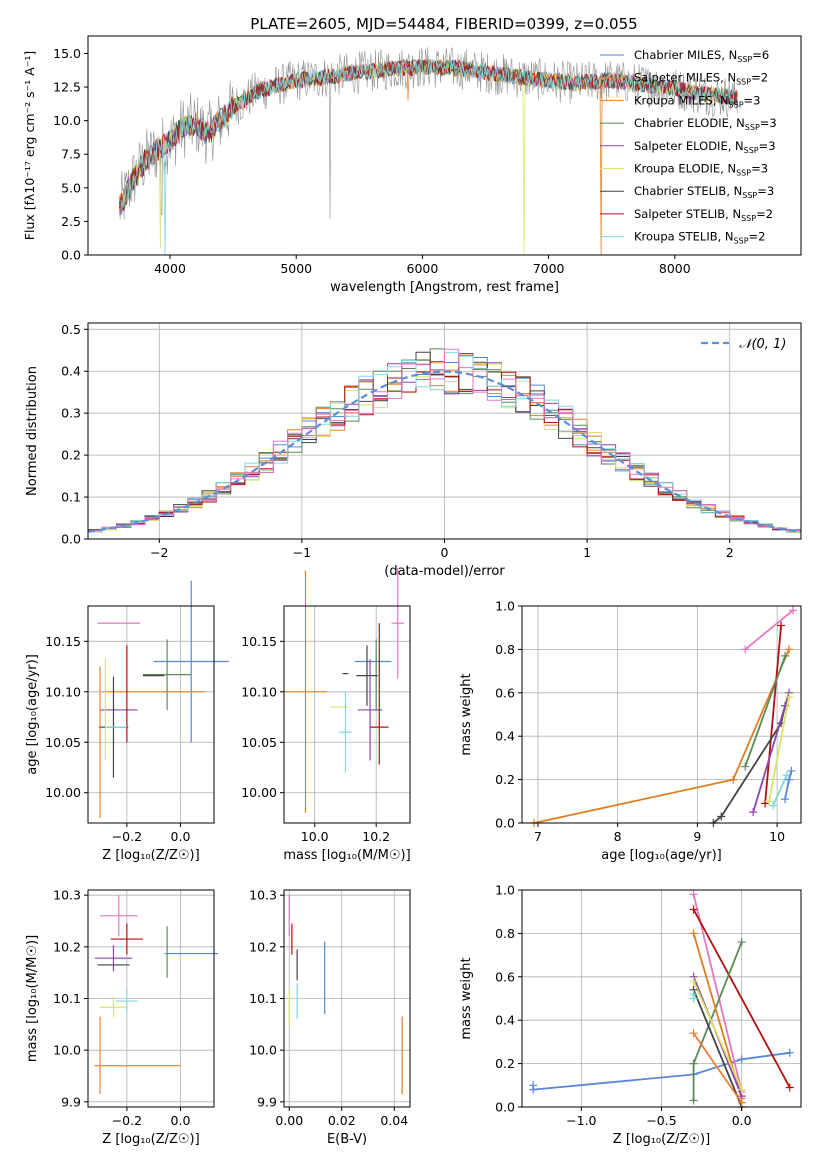  I want to click on y-tick-label: 9.9, so click(71, 1101).